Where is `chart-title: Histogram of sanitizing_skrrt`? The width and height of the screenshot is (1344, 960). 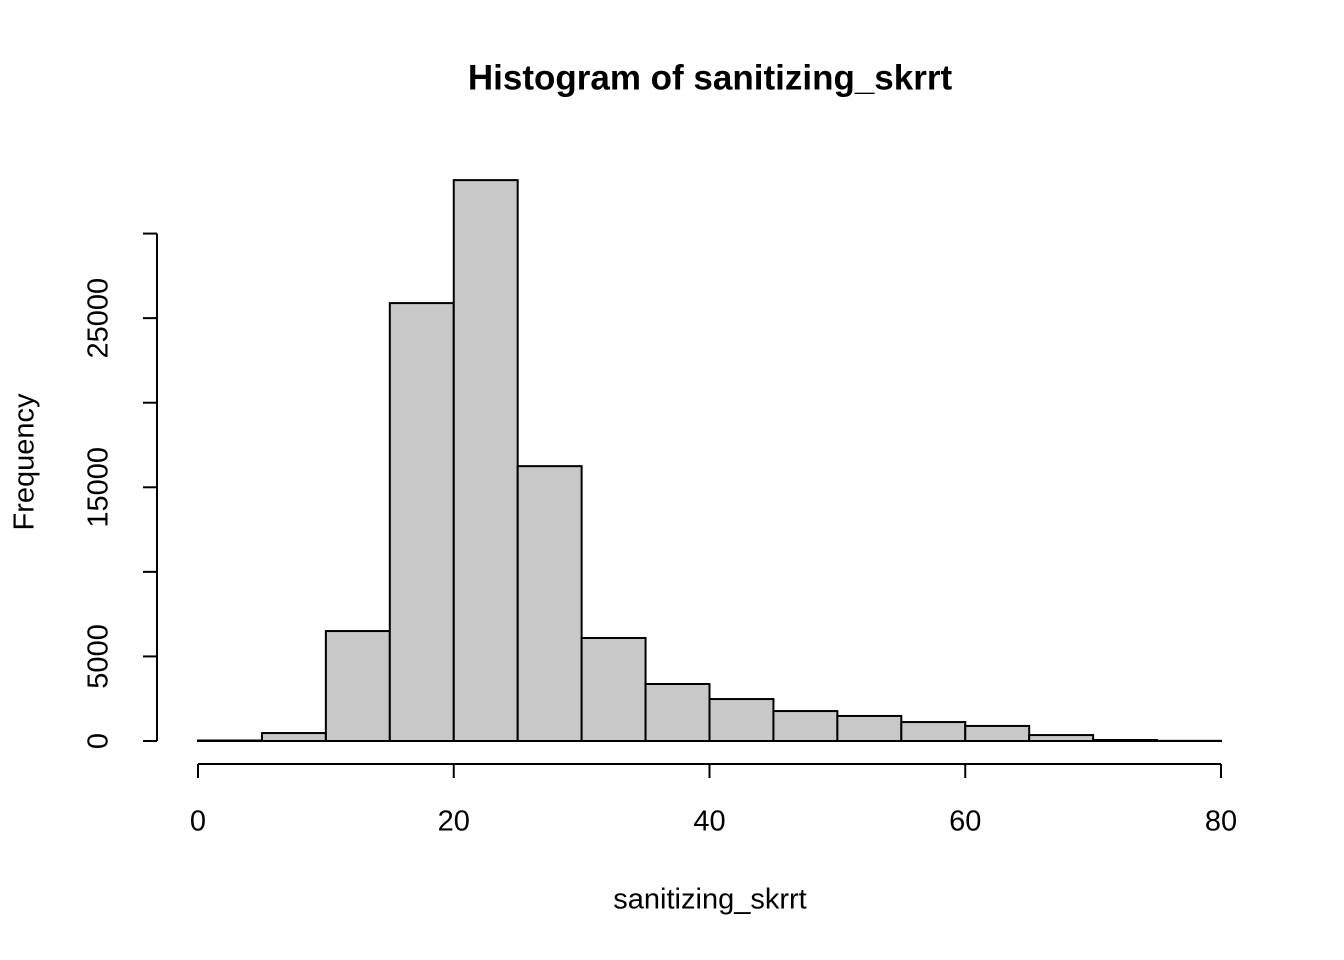 chart-title: Histogram of sanitizing_skrrt is located at coordinates (710, 77).